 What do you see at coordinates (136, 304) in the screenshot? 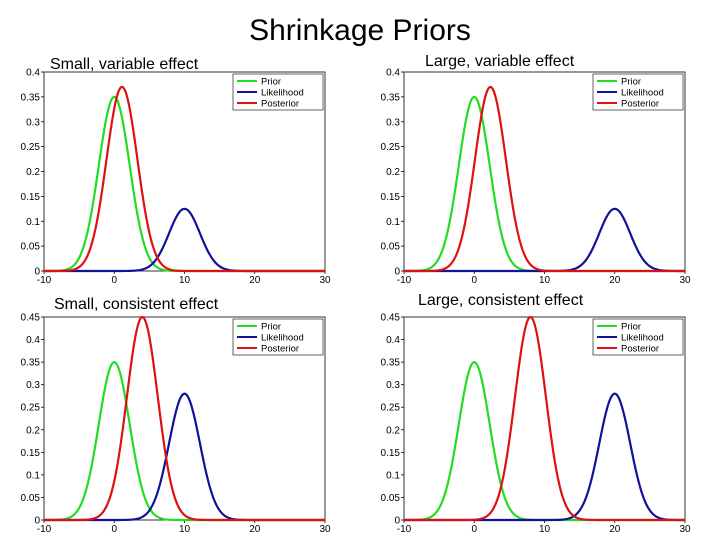
I see `panel-title-small-consistent: Small, consistent effect` at bounding box center [136, 304].